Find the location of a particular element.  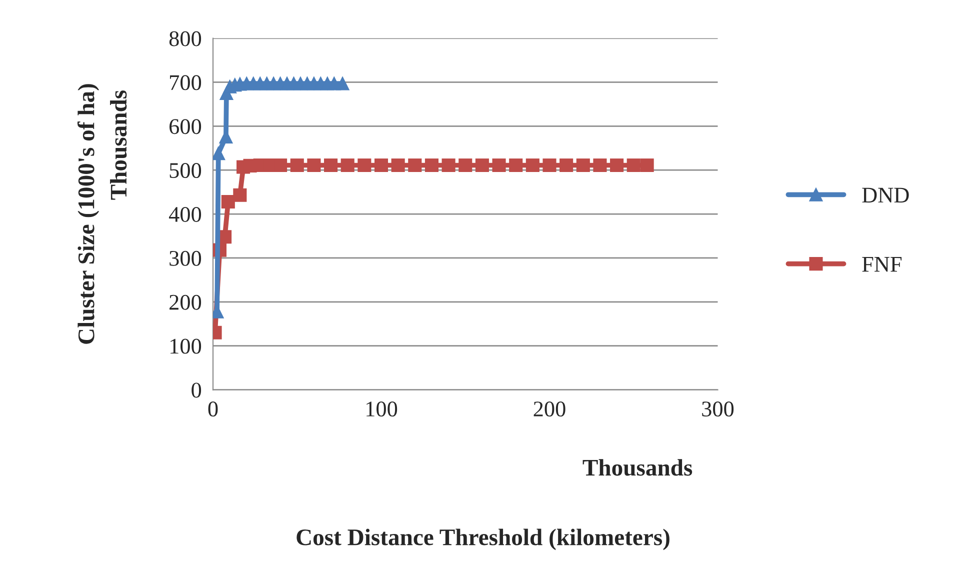

y-tick-label: 300 is located at coordinates (186, 258).